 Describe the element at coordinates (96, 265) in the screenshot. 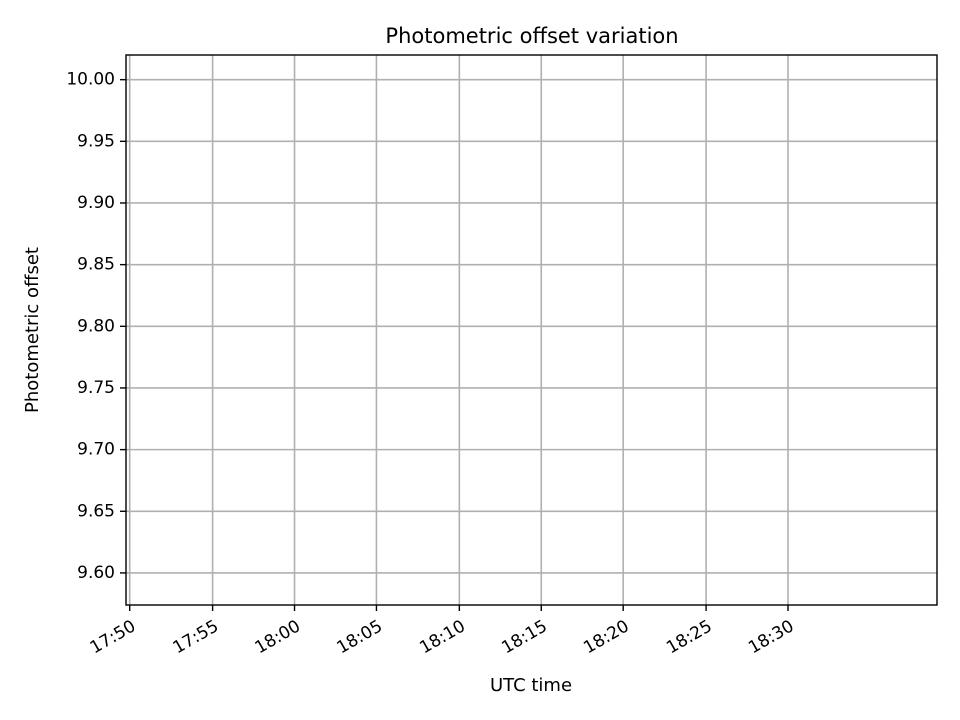

I see `y-tick-label: 9.85` at that location.